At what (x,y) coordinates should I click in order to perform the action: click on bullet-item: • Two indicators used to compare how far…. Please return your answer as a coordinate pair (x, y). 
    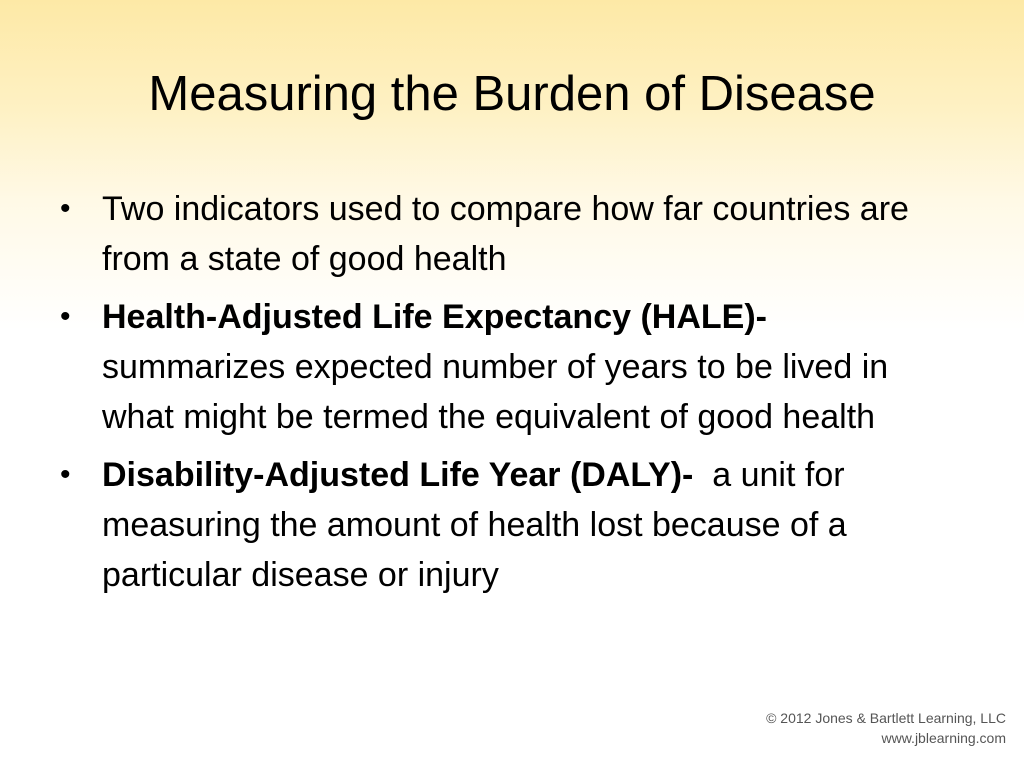
    Looking at the image, I should click on (505, 234).